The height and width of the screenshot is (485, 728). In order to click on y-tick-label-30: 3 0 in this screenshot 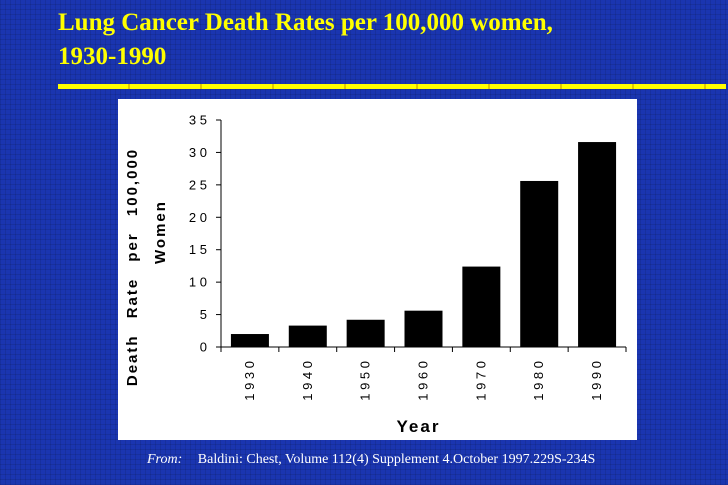, I will do `click(198, 152)`.